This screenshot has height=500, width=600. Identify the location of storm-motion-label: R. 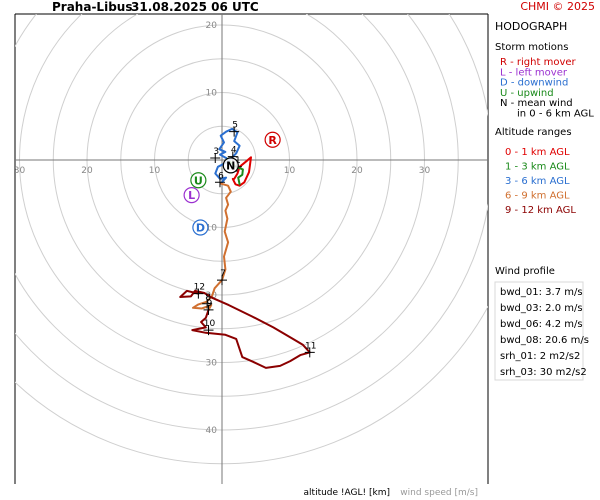
(272, 140).